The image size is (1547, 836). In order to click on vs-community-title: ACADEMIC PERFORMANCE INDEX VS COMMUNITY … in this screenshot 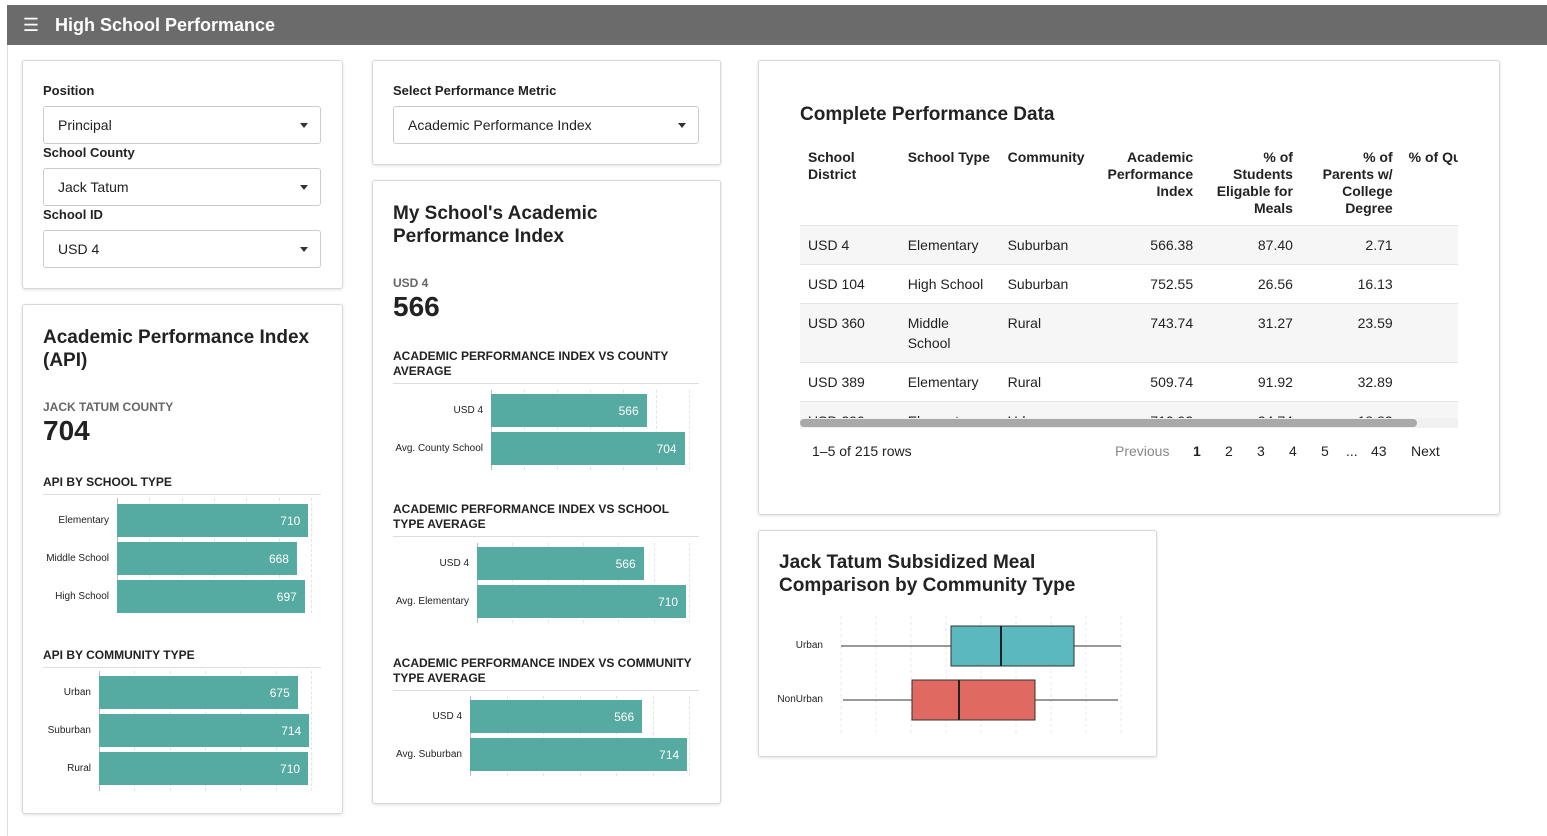, I will do `click(546, 673)`.